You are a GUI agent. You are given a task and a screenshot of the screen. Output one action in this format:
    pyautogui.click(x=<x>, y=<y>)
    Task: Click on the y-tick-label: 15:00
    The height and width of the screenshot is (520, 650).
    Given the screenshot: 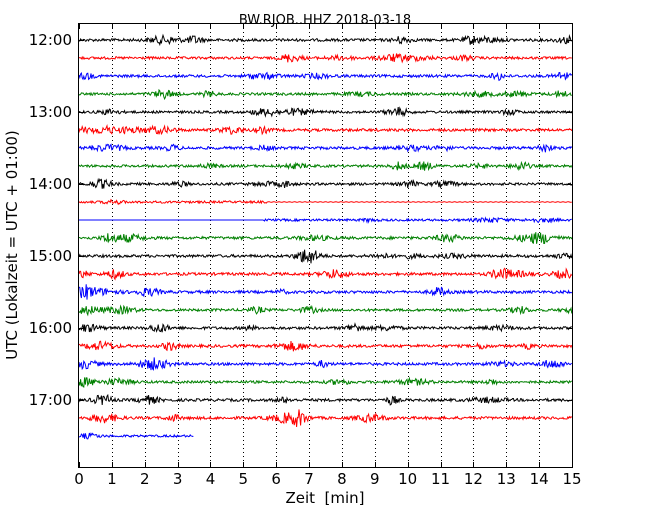 What is the action you would take?
    pyautogui.click(x=50, y=256)
    